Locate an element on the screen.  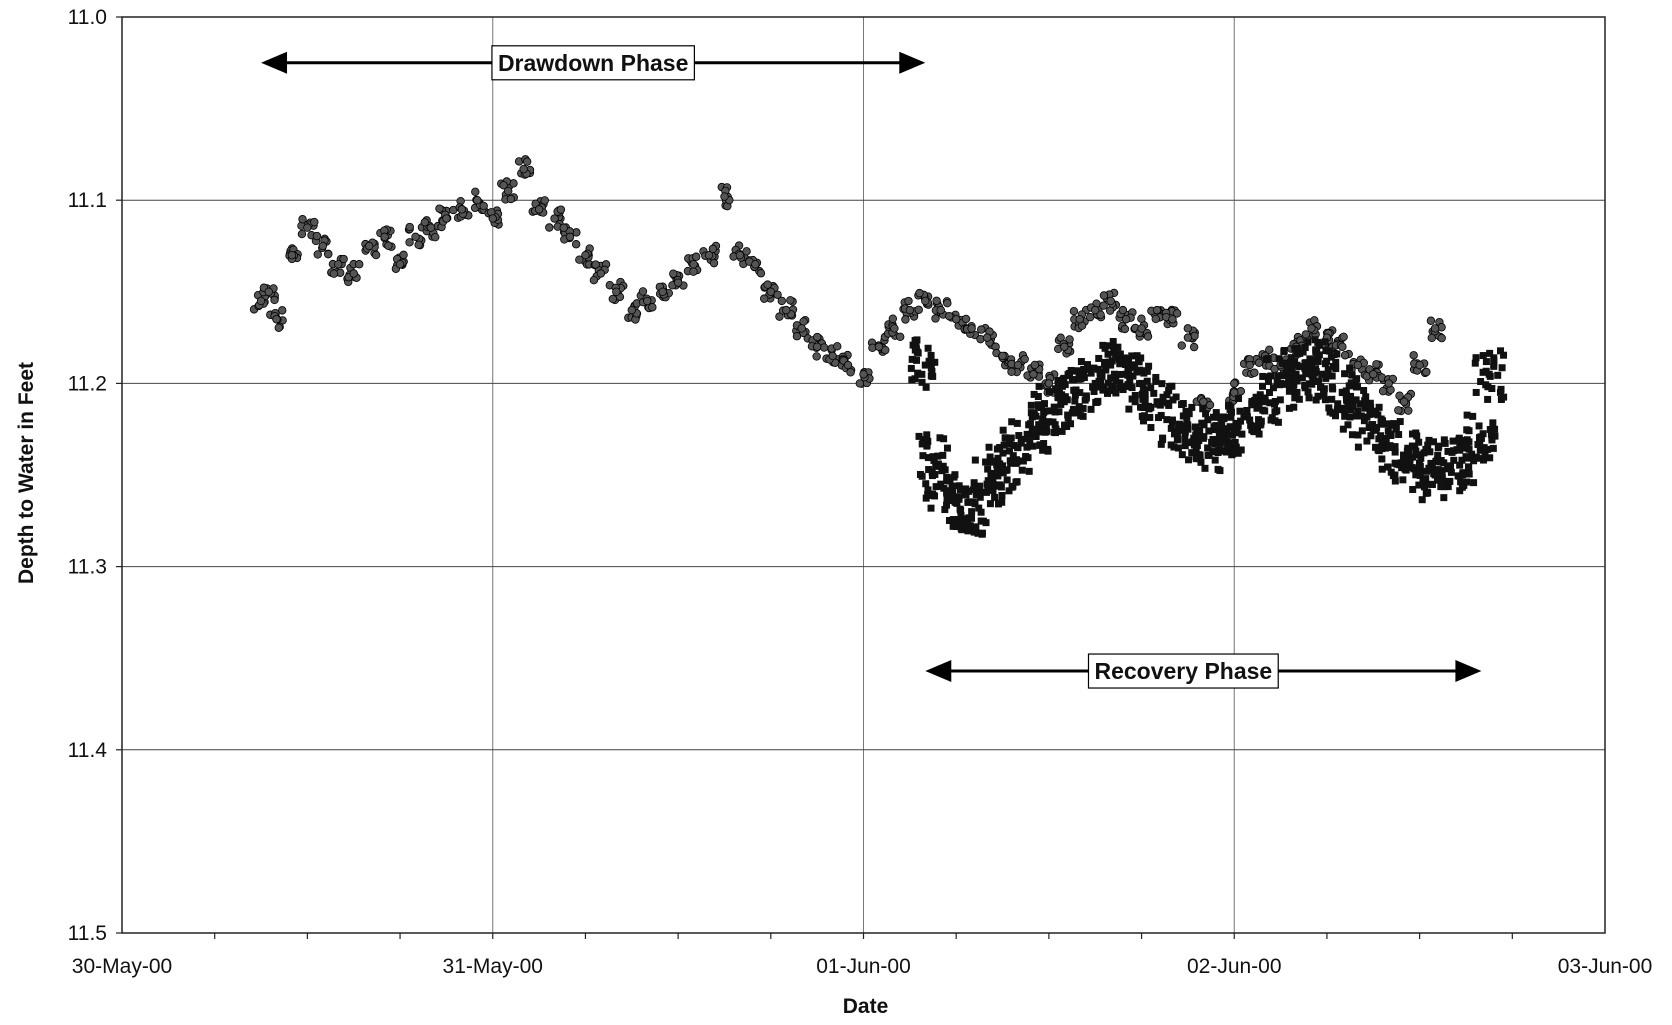
x-tick-label: 03-Jun-00 is located at coordinates (1605, 966).